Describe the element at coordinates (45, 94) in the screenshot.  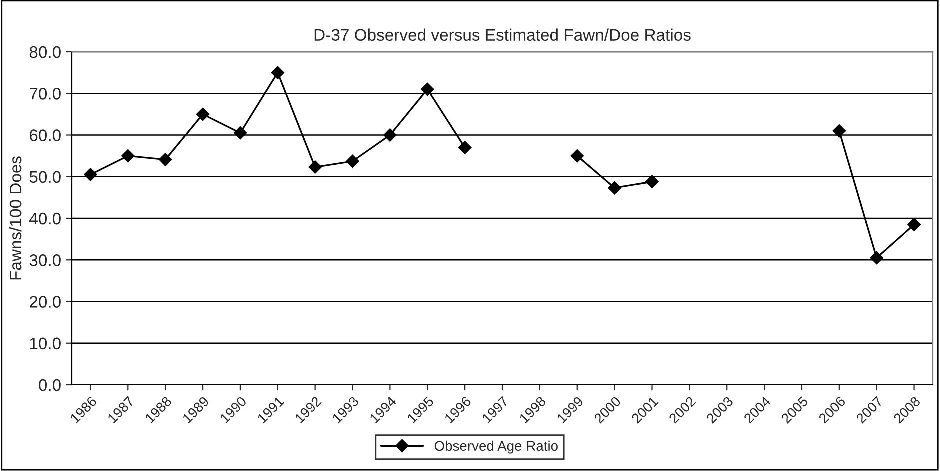
I see `y-tick-label: 70.0` at that location.